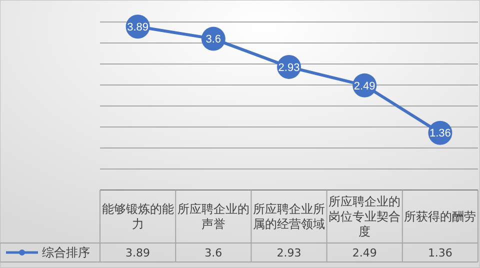  What do you see at coordinates (138, 217) in the screenshot?
I see `x-tick-label: 能够锻炼的能力` at bounding box center [138, 217].